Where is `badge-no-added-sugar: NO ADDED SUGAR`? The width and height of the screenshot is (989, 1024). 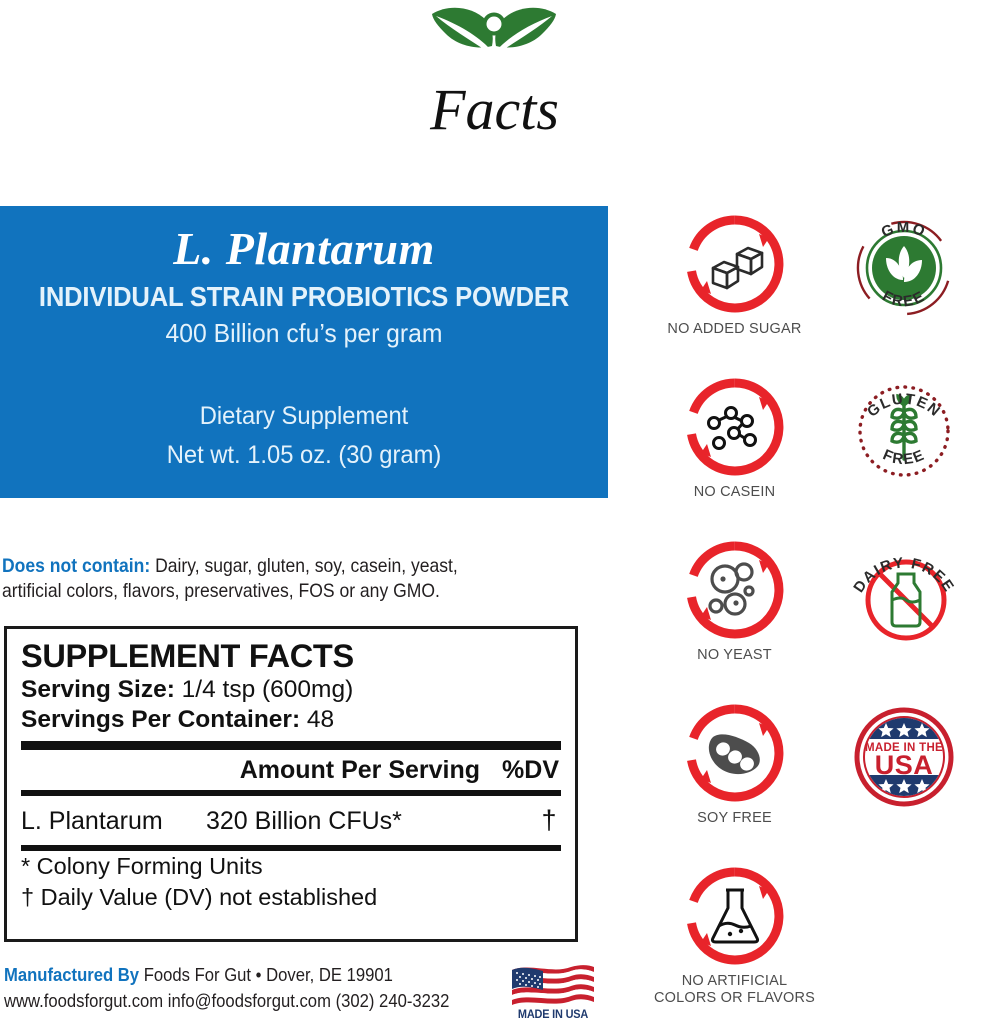 badge-no-added-sugar: NO ADDED SUGAR is located at coordinates (734, 293).